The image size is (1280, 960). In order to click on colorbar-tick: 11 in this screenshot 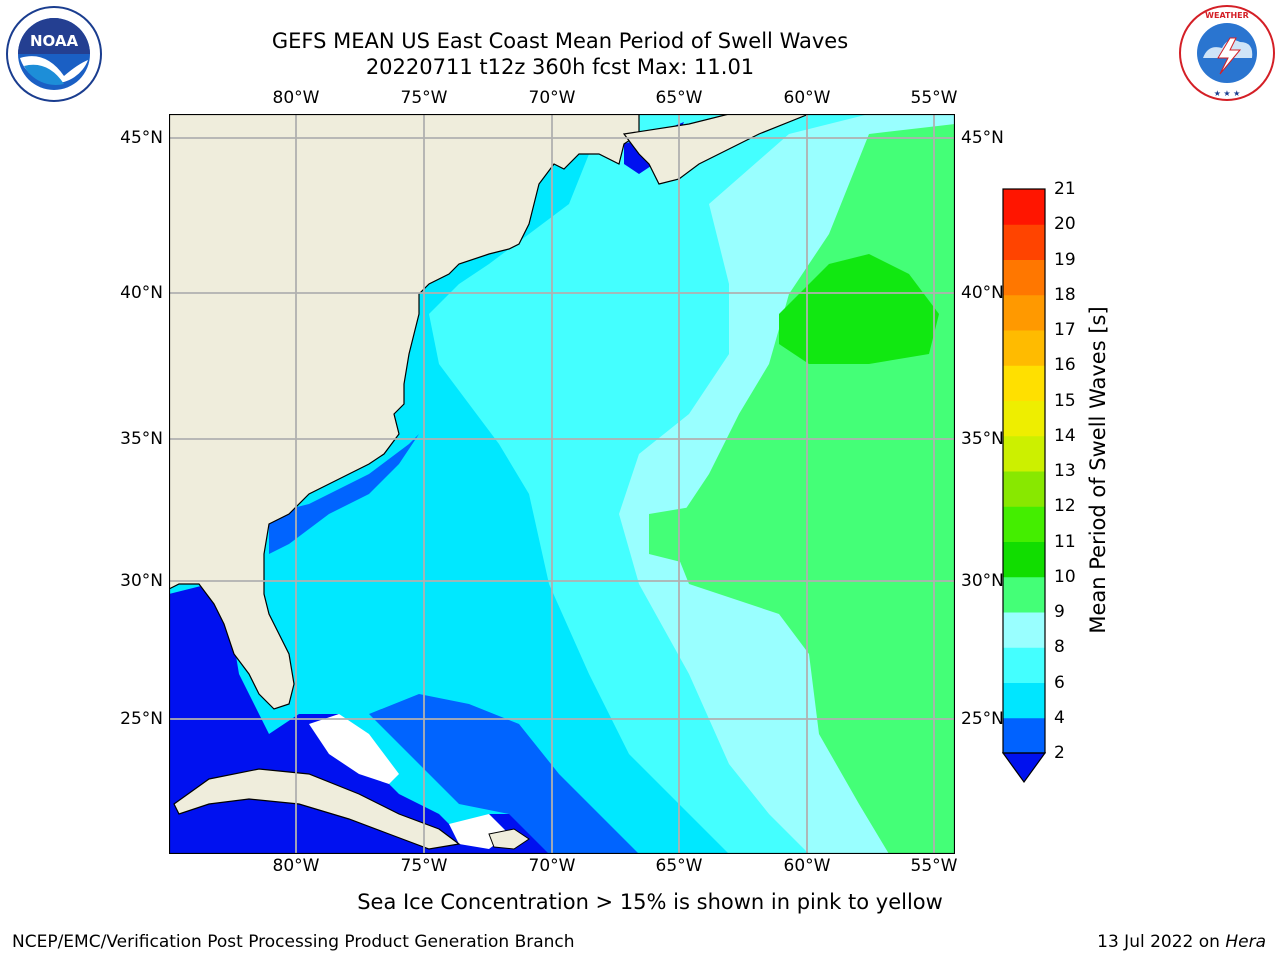, I will do `click(1065, 541)`.